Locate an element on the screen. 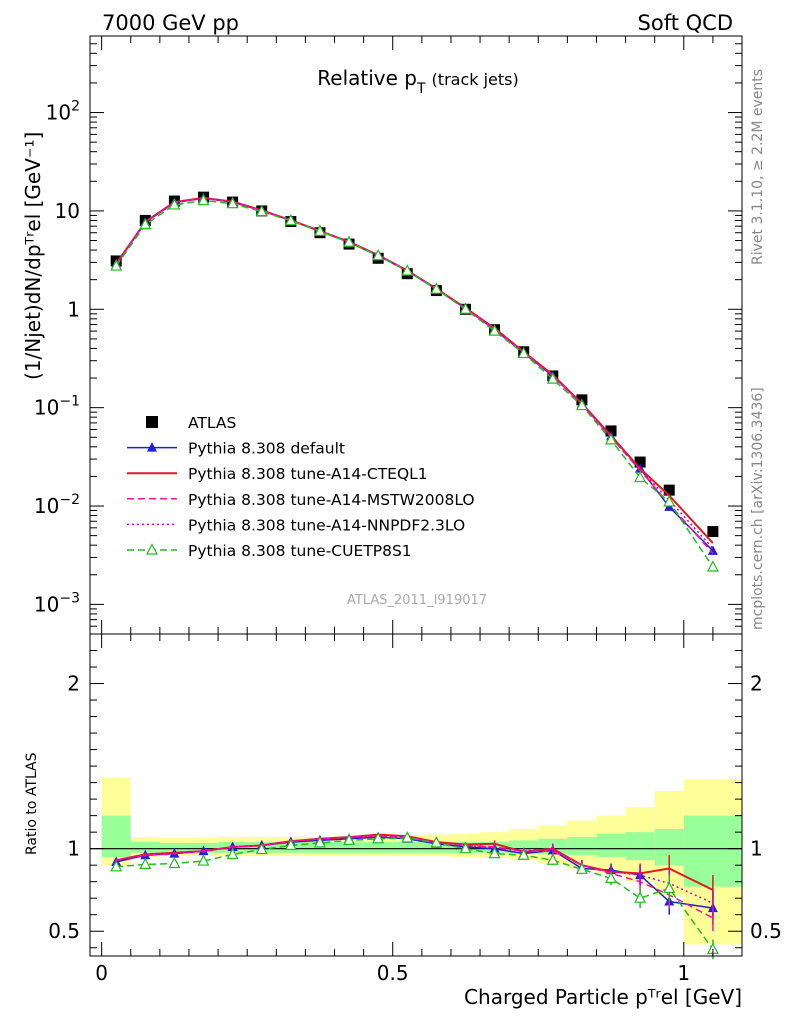  legend-label: Pythia 8.308 tune-CUETP8S1 is located at coordinates (300, 551).